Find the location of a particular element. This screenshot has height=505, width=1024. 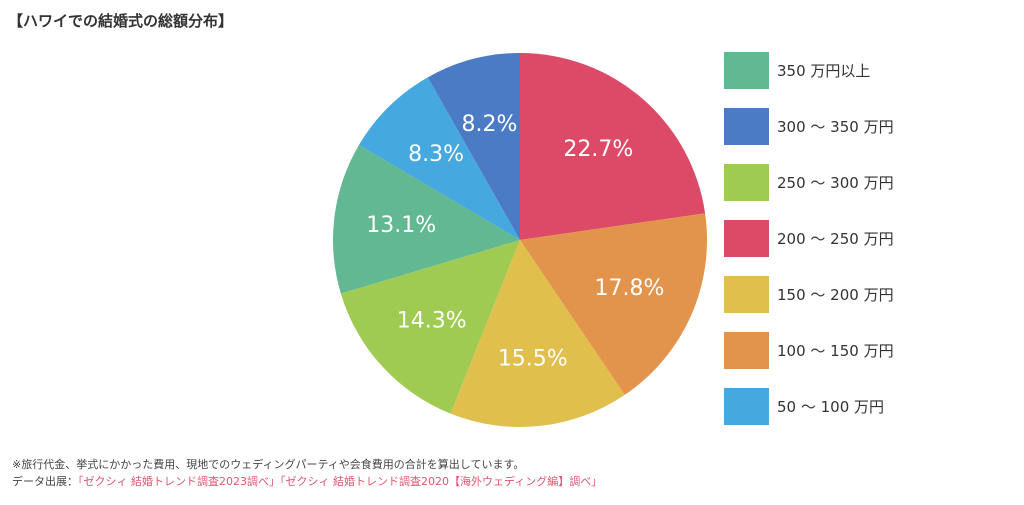

legend-label: 200 ～ 250 万円 is located at coordinates (835, 239).